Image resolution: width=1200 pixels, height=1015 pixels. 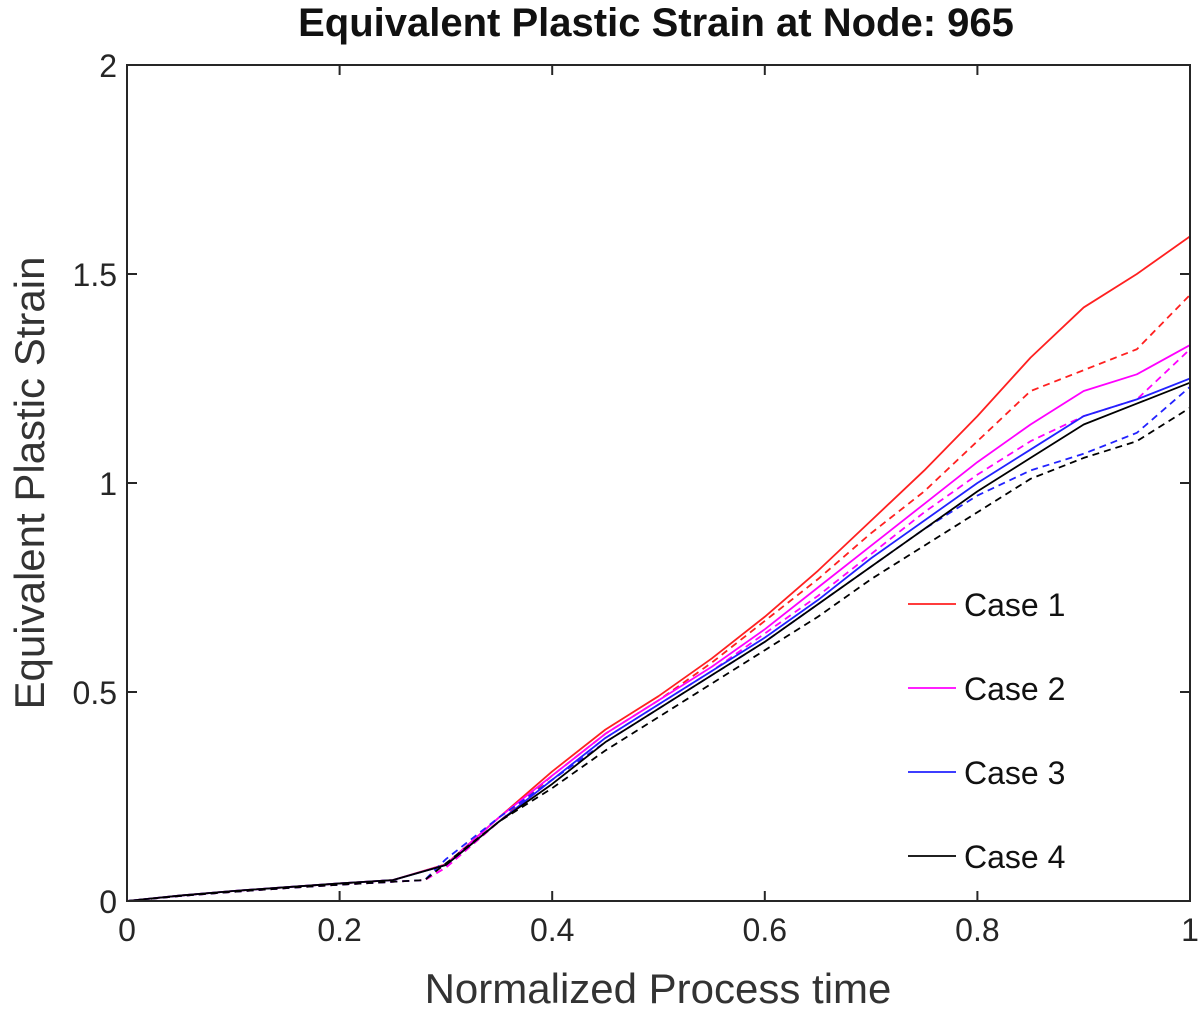 What do you see at coordinates (658, 988) in the screenshot?
I see `x-axis-label: Normalized Process time` at bounding box center [658, 988].